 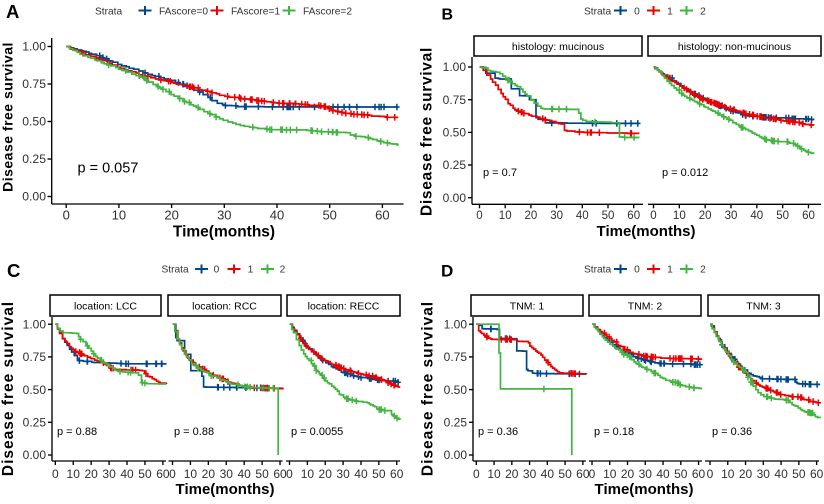 I want to click on svg-text: FAscore=1, so click(x=255, y=12).